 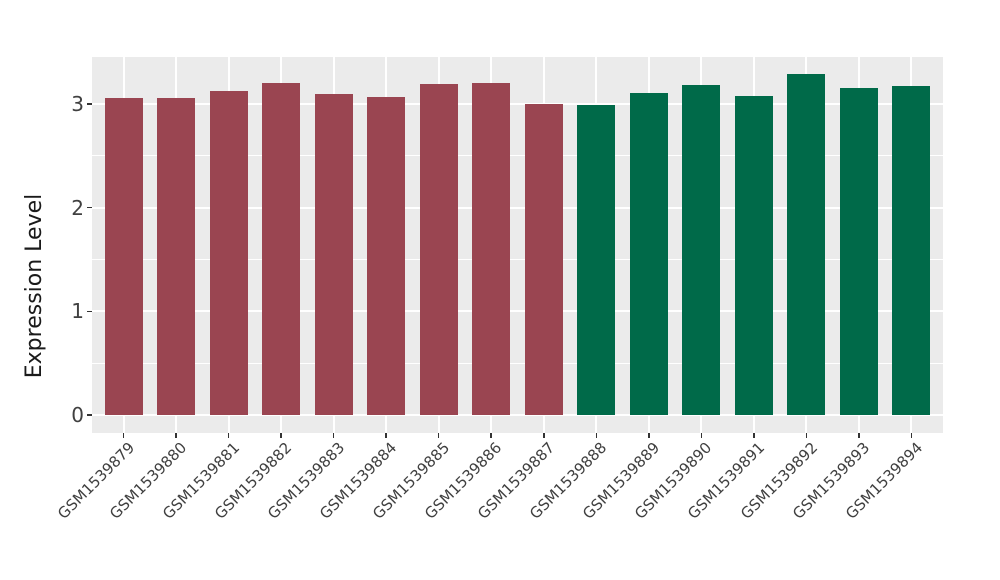 What do you see at coordinates (176, 256) in the screenshot?
I see `bar-GSM1539880` at bounding box center [176, 256].